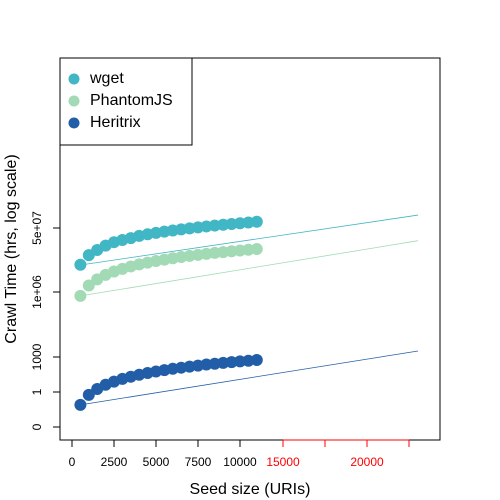 This screenshot has height=500, width=500. Describe the element at coordinates (37, 228) in the screenshot. I see `y-tick-label: 5e+07` at that location.